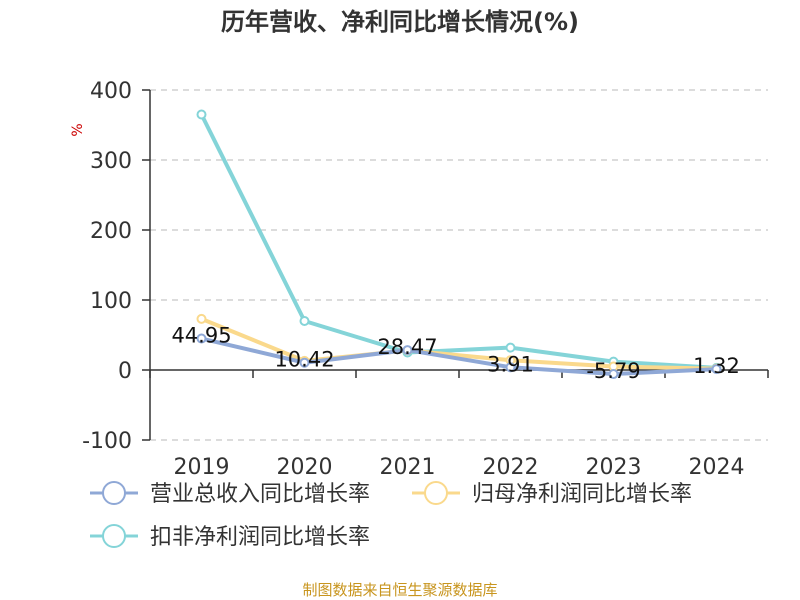 Image resolution: width=800 pixels, height=600 pixels. What do you see at coordinates (260, 494) in the screenshot?
I see `legend-label: 营业总收入同比增长率` at bounding box center [260, 494].